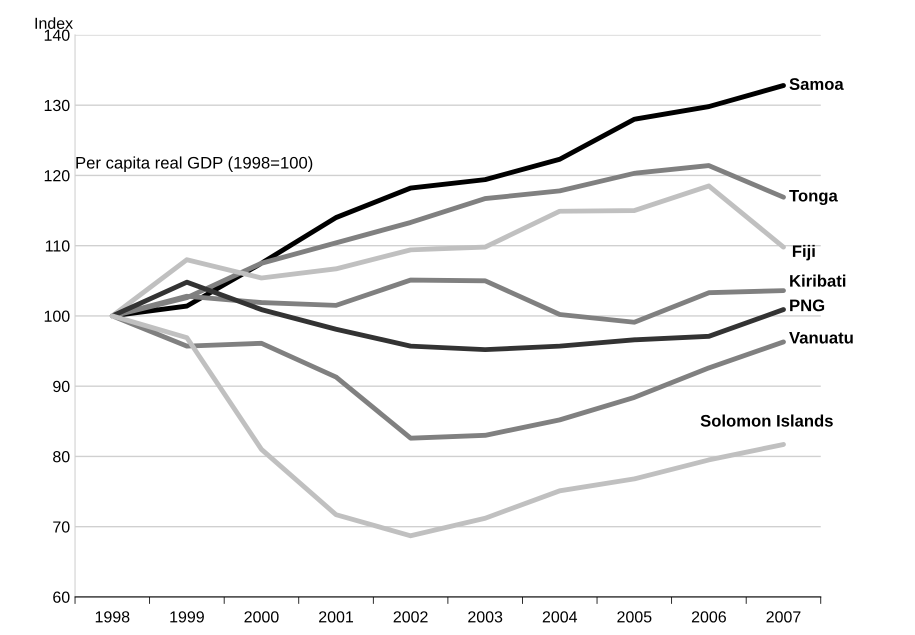 The width and height of the screenshot is (915, 635). Describe the element at coordinates (818, 280) in the screenshot. I see `series-label: Kiribati` at that location.